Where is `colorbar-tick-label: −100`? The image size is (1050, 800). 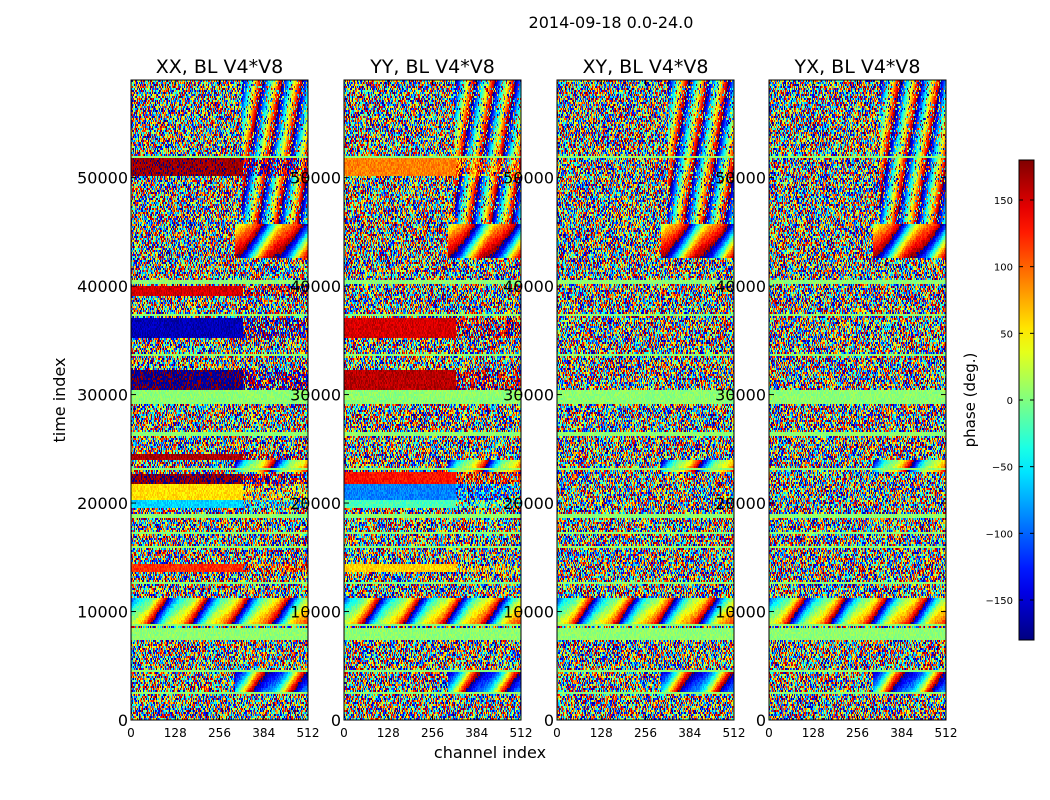 colorbar-tick-label: −100 is located at coordinates (999, 534).